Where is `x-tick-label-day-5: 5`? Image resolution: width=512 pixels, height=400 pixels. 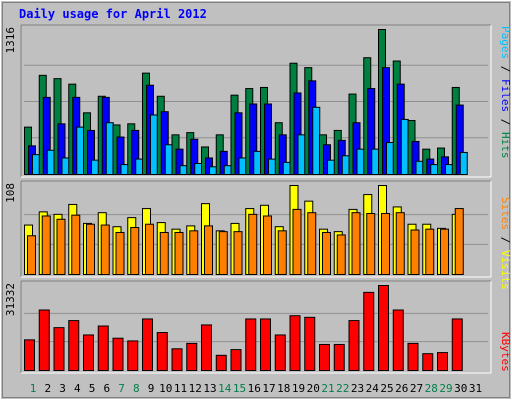
x-tick-label-day-5: 5 is located at coordinates (92, 388).